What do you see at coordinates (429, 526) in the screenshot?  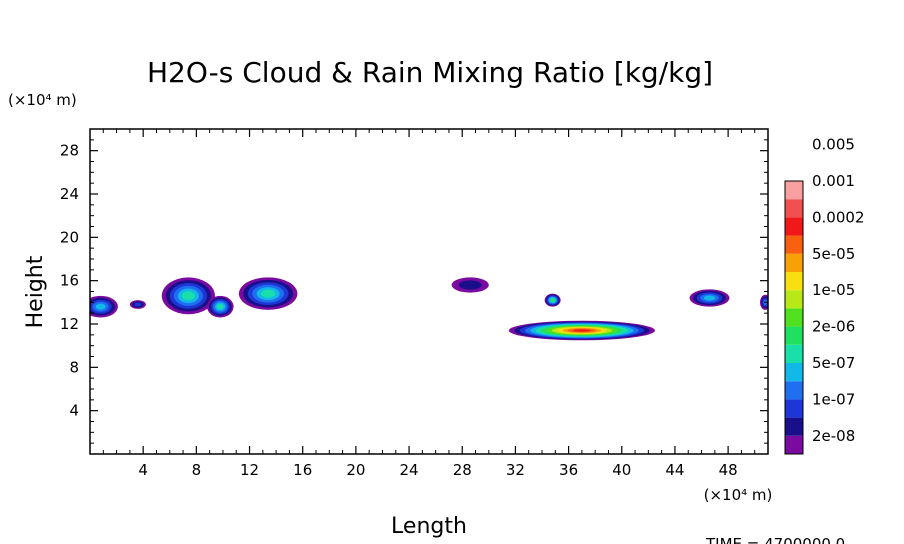 I see `x-axis-label: Length` at bounding box center [429, 526].